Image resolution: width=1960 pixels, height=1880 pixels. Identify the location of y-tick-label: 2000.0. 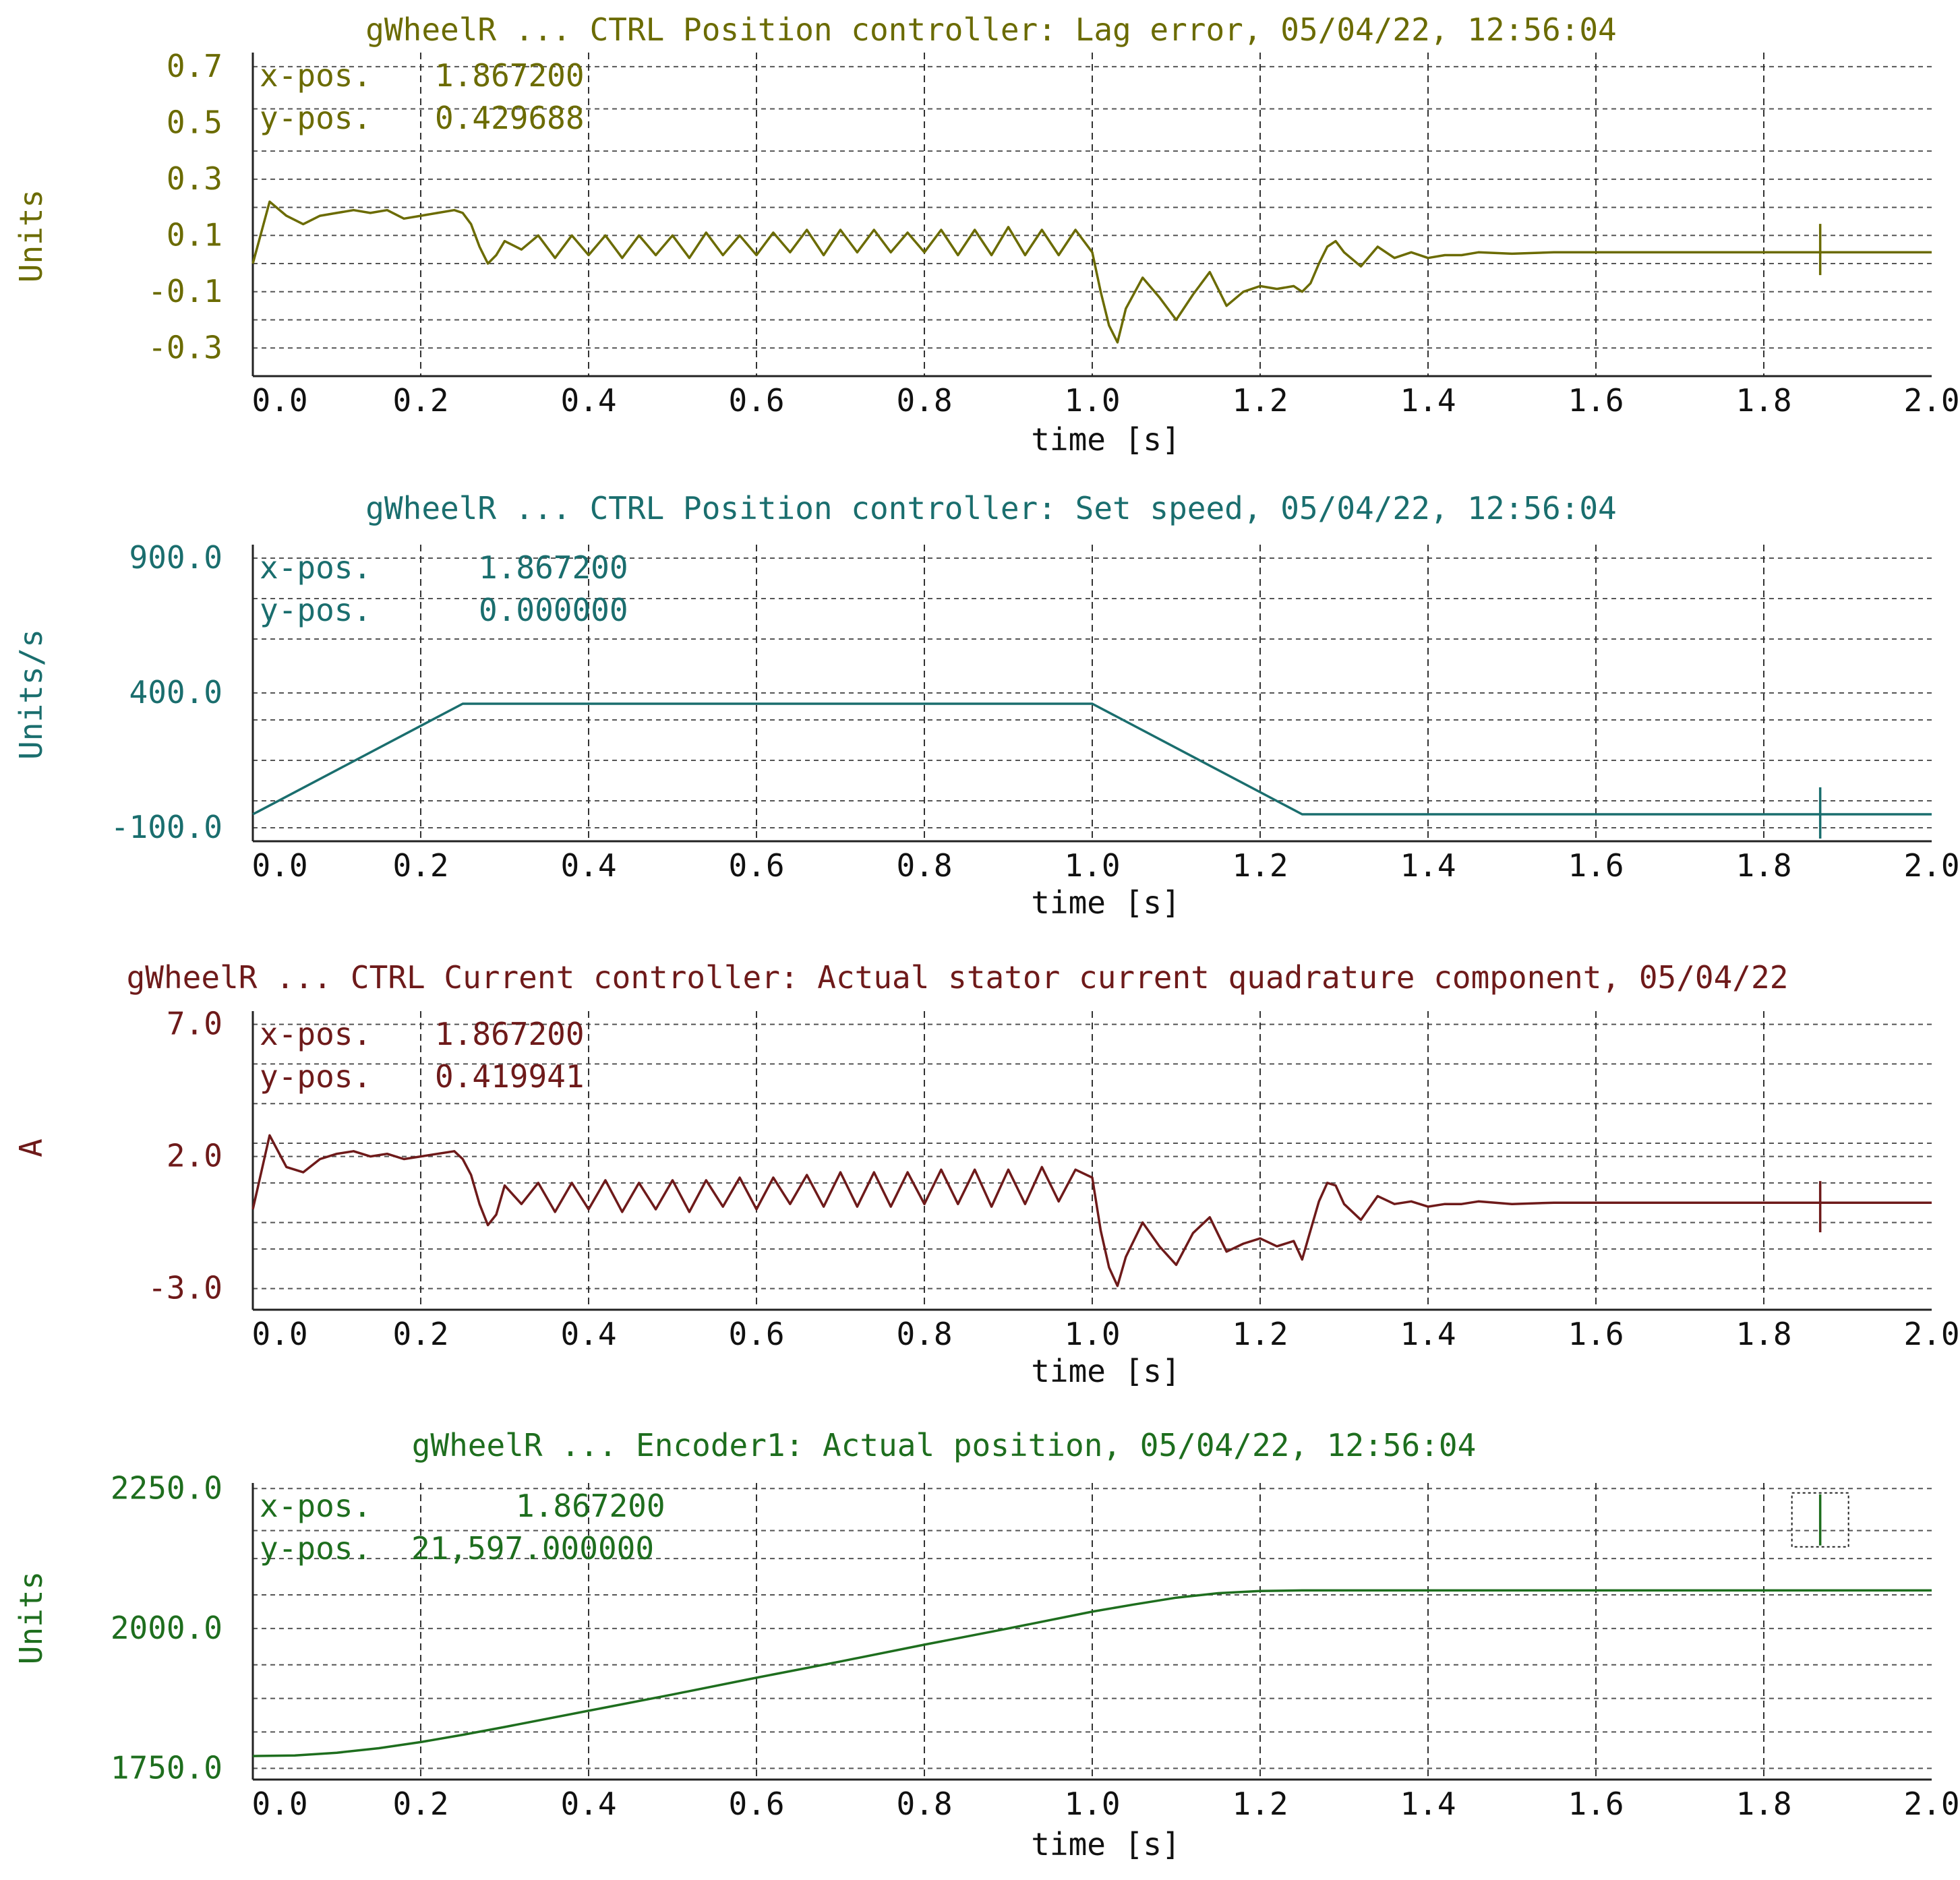
(166, 1628).